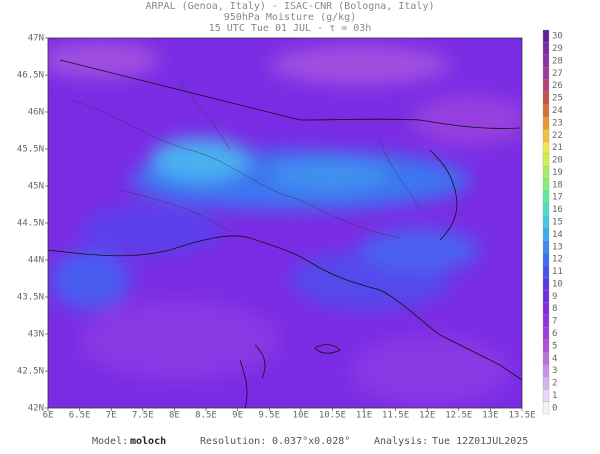 This screenshot has height=454, width=600. Describe the element at coordinates (111, 416) in the screenshot. I see `x-tick-label: 7E` at that location.